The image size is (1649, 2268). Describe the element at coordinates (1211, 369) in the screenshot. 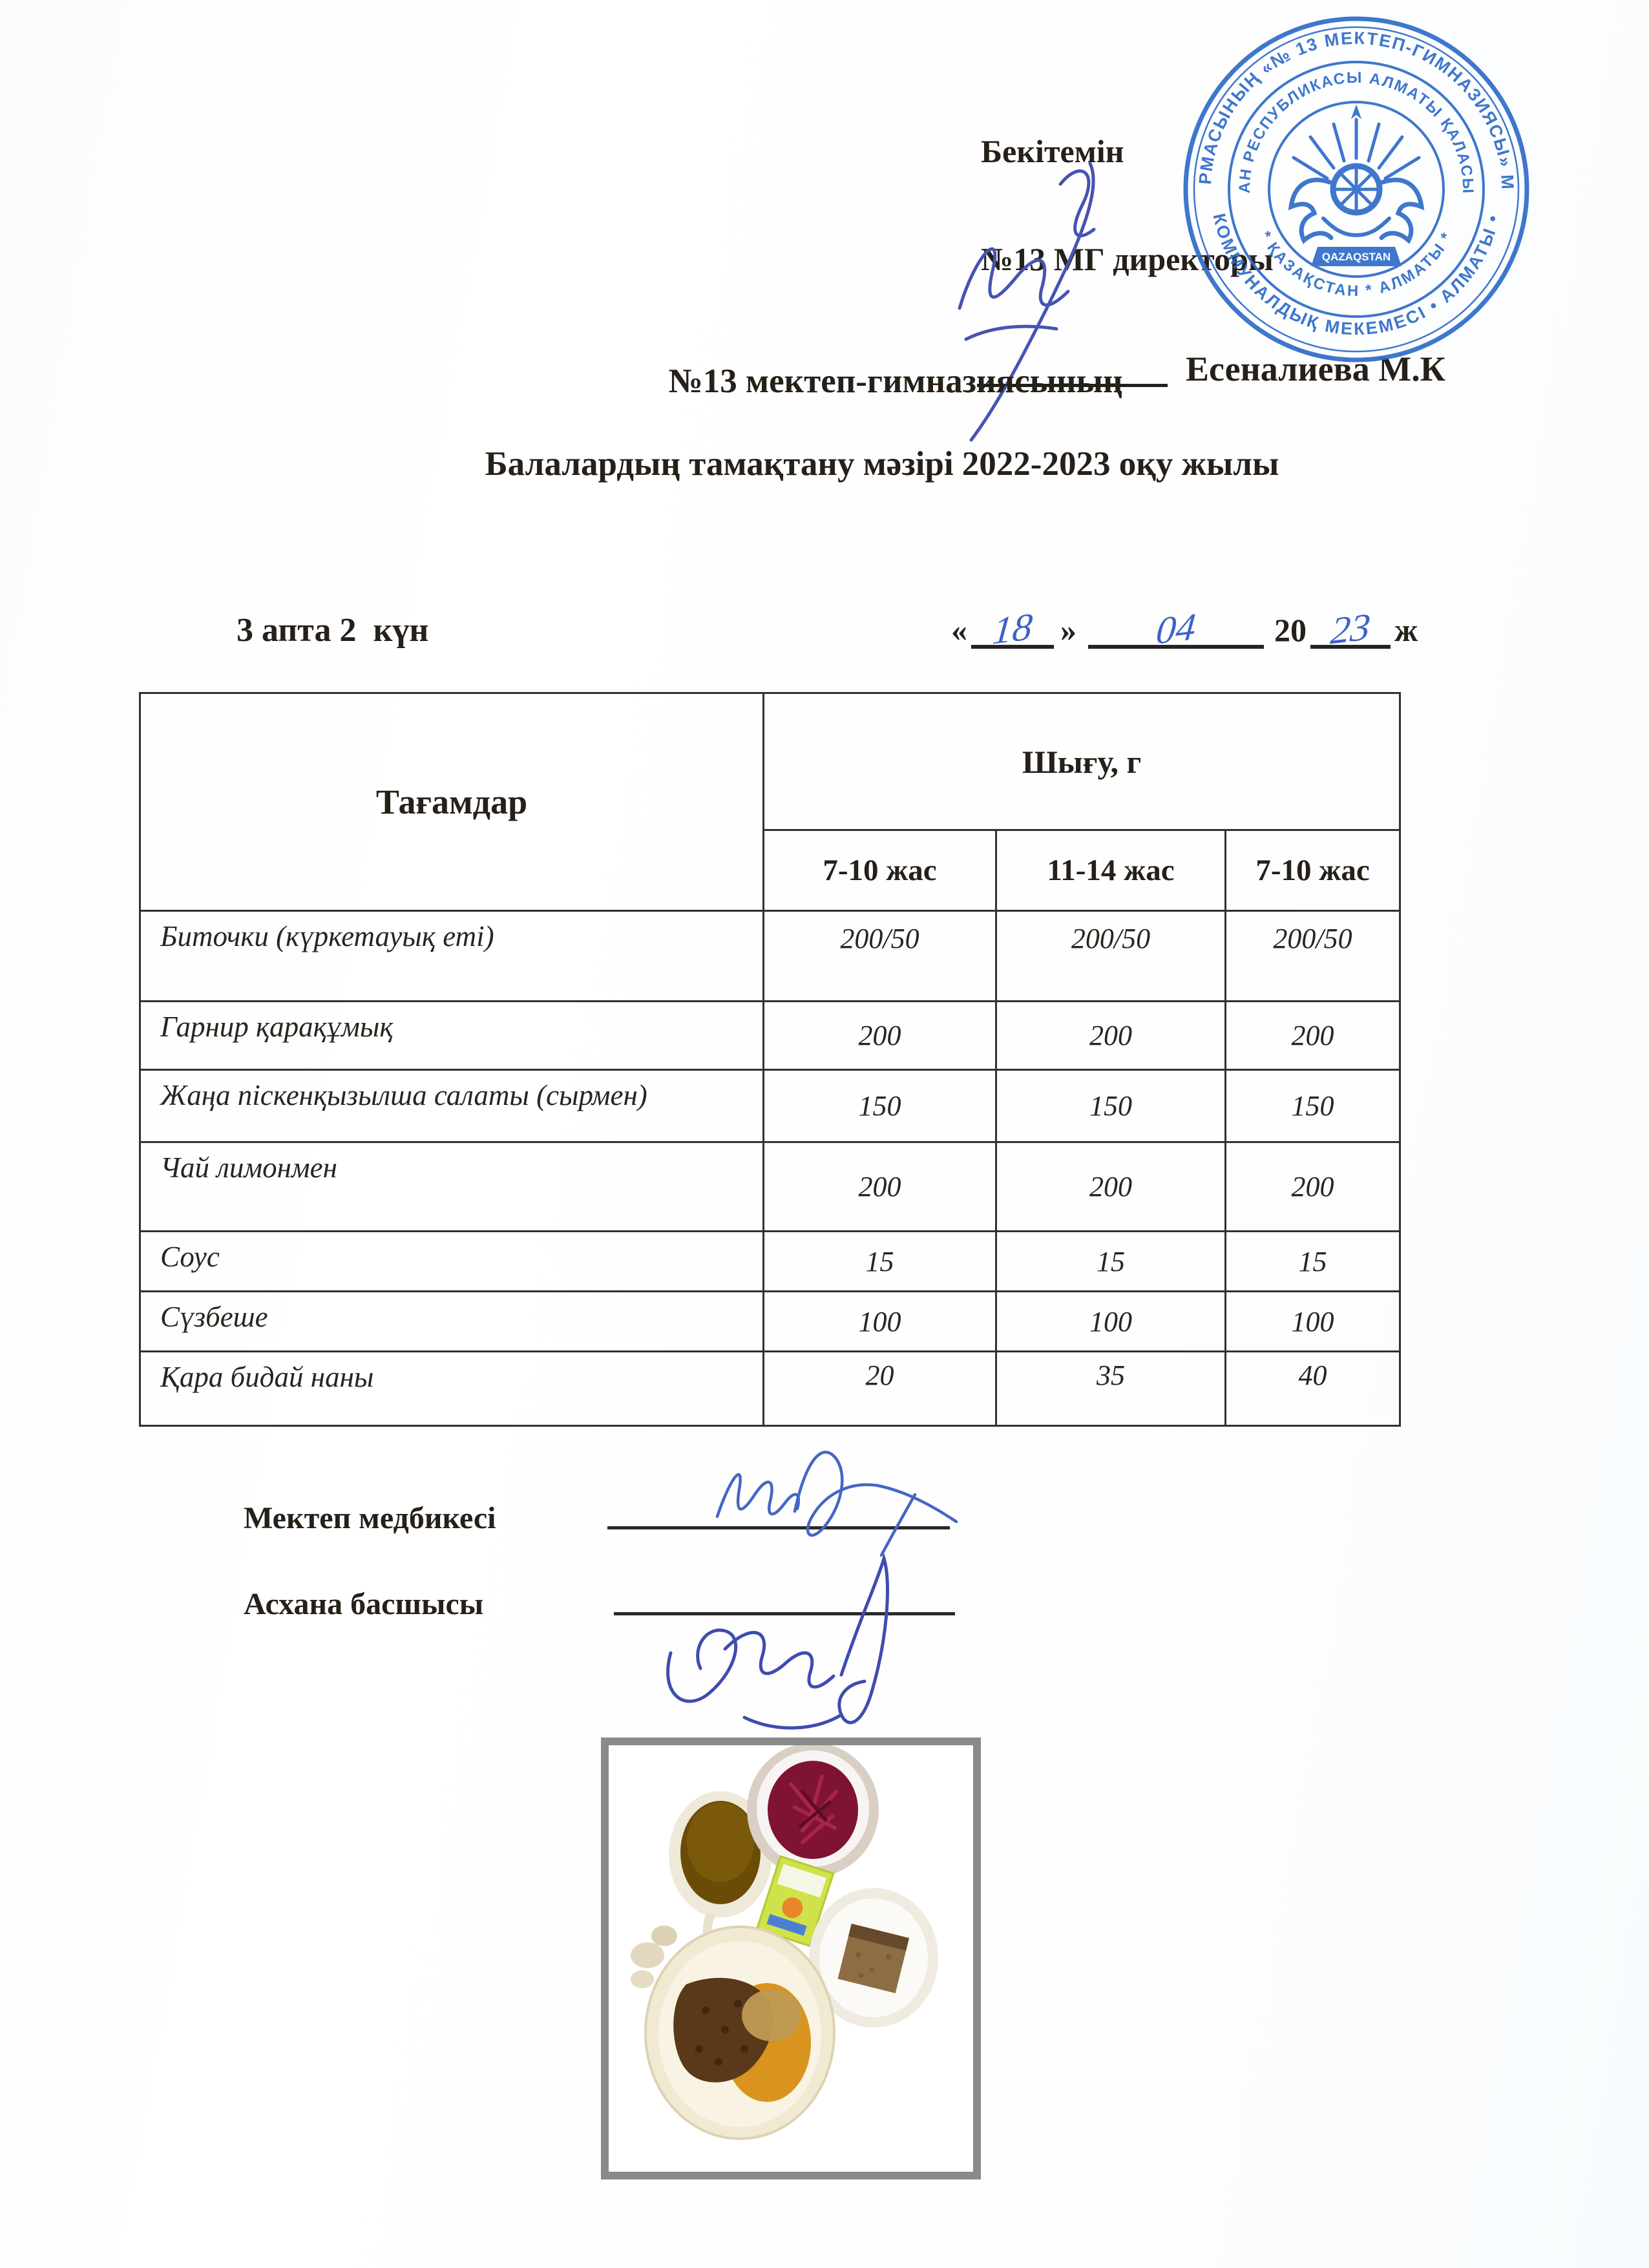

I see `approval-signature-row: Есеналиева М.К` at that location.